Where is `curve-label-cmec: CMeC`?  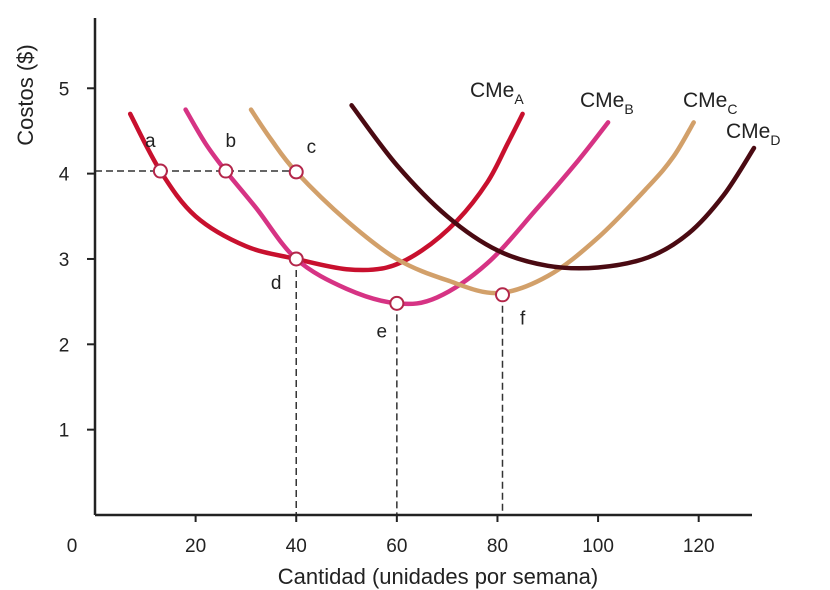 curve-label-cmec: CMeC is located at coordinates (710, 103).